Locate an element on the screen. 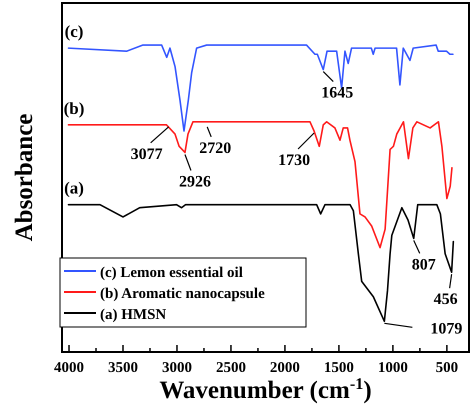 The width and height of the screenshot is (473, 408). x-axis-title: Wavenumber (cm$^{-1}$) is located at coordinates (265, 389).